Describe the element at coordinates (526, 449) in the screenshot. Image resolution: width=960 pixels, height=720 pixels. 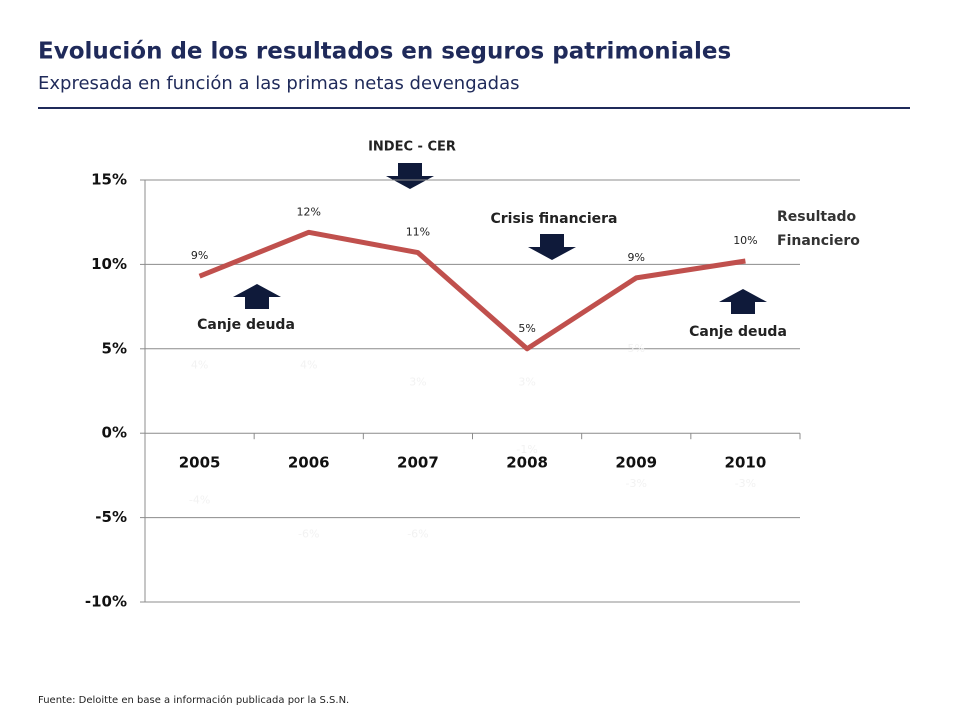
I see `data-label: -1%` at that location.